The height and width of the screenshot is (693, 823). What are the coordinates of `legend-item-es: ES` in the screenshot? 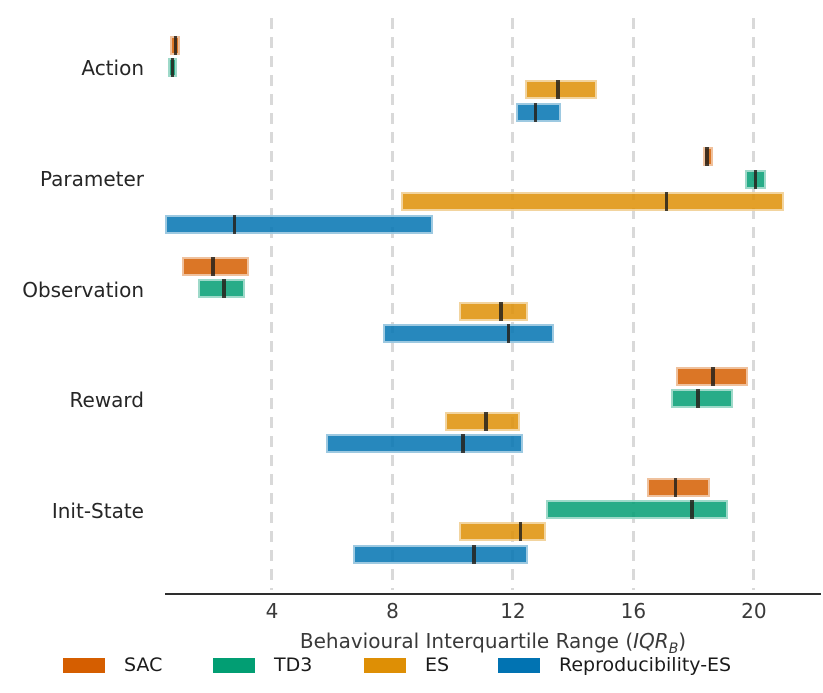 It's located at (406, 665).